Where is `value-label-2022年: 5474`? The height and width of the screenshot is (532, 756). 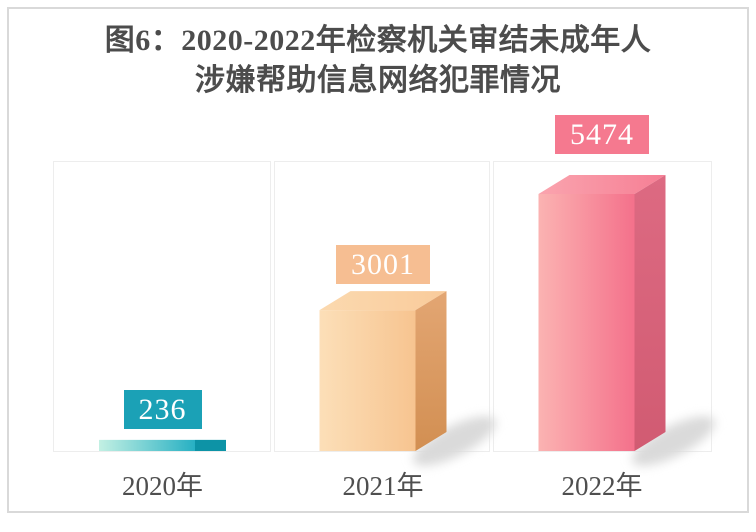
value-label-2022年: 5474 is located at coordinates (602, 134).